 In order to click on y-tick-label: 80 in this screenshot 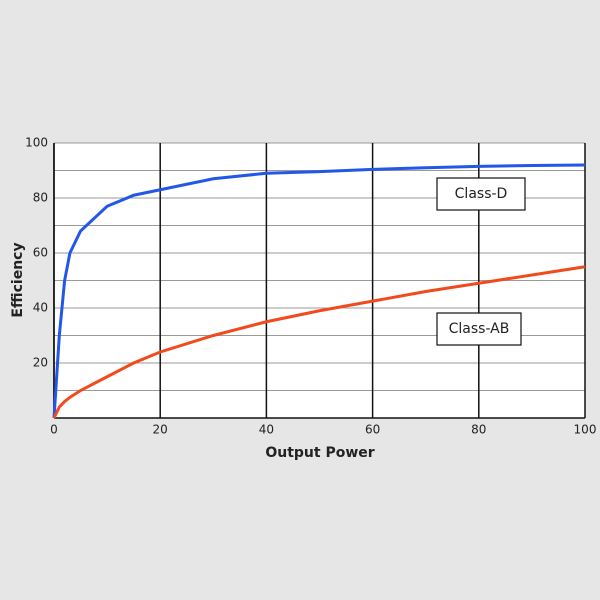, I will do `click(40, 198)`.